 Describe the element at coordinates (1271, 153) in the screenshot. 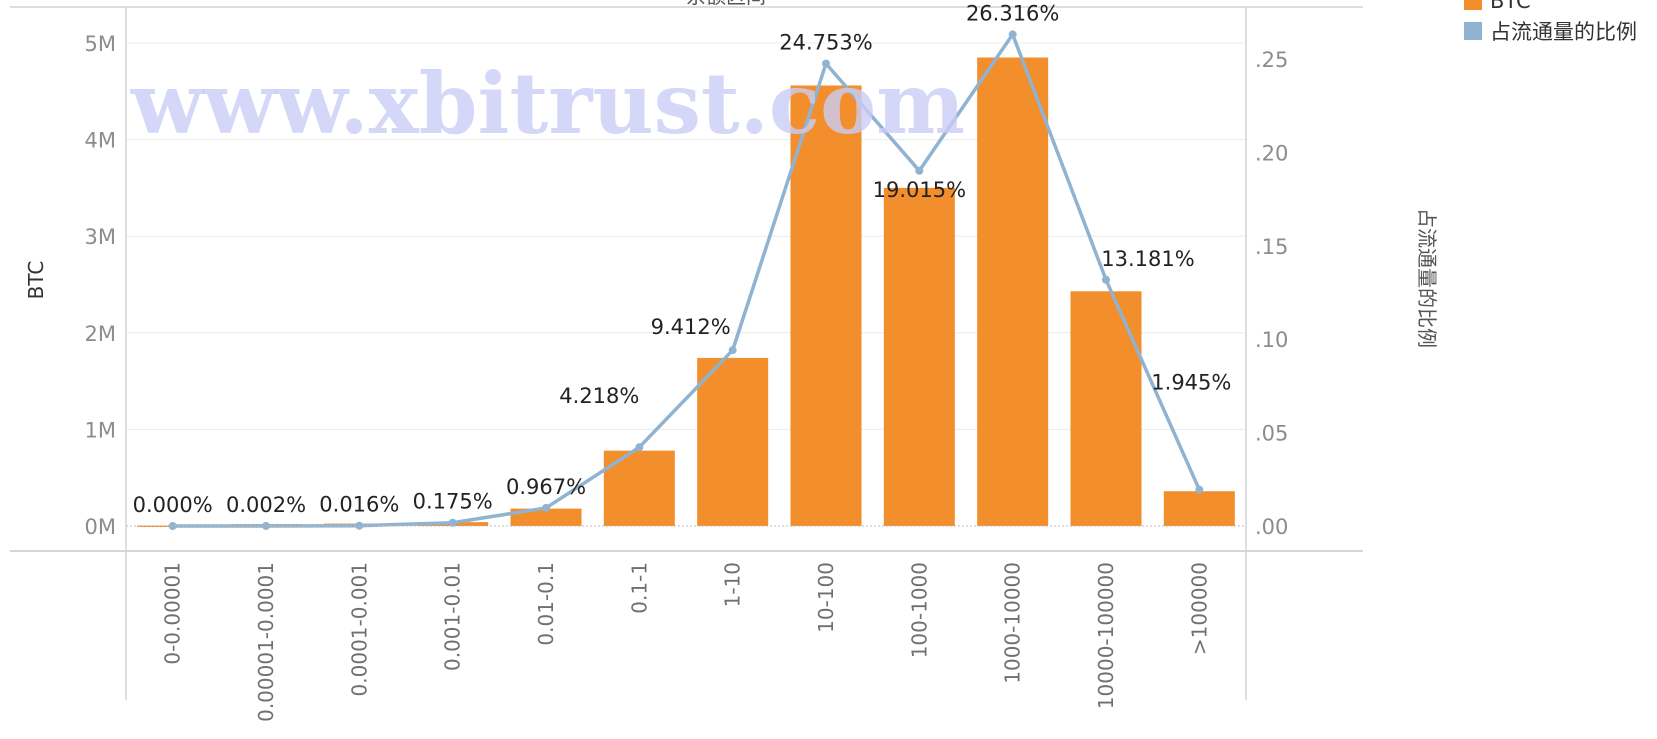

I see `y-right-tick-label-4: .20` at that location.